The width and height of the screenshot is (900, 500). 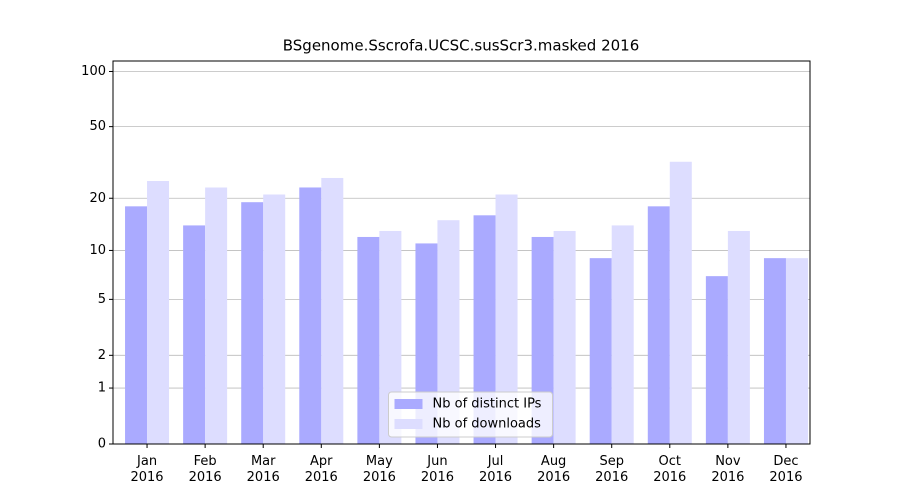 What do you see at coordinates (97, 250) in the screenshot?
I see `y-tick-label: 10` at bounding box center [97, 250].